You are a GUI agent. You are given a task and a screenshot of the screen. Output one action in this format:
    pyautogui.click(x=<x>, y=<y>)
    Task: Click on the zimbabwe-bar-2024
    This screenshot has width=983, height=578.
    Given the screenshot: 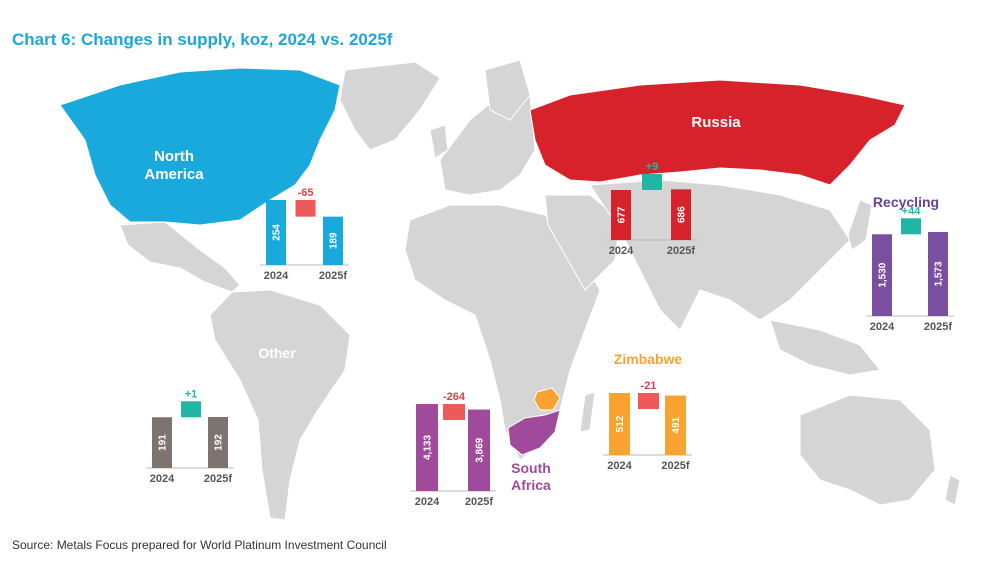 What is the action you would take?
    pyautogui.click(x=619, y=424)
    